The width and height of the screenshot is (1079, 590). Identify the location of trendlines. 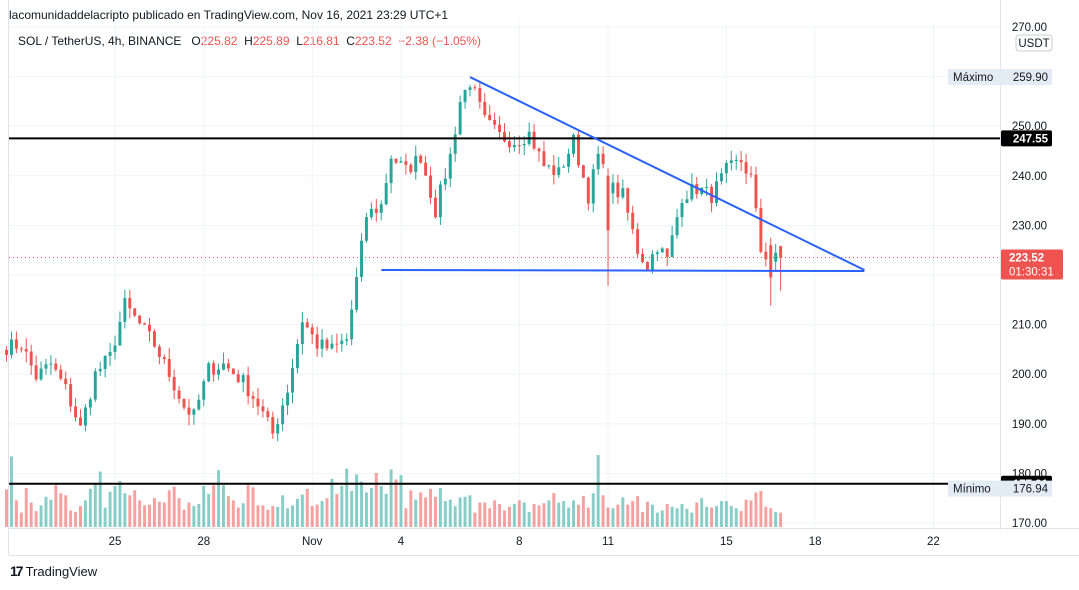
(623, 174).